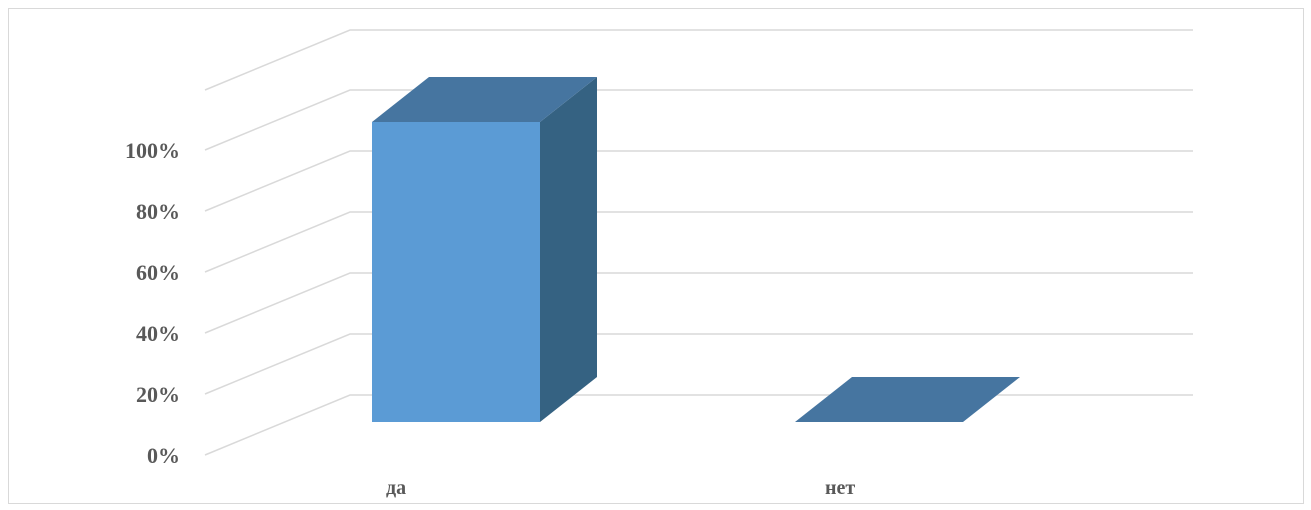  What do you see at coordinates (163, 455) in the screenshot?
I see `y-tick-label: 0%` at bounding box center [163, 455].